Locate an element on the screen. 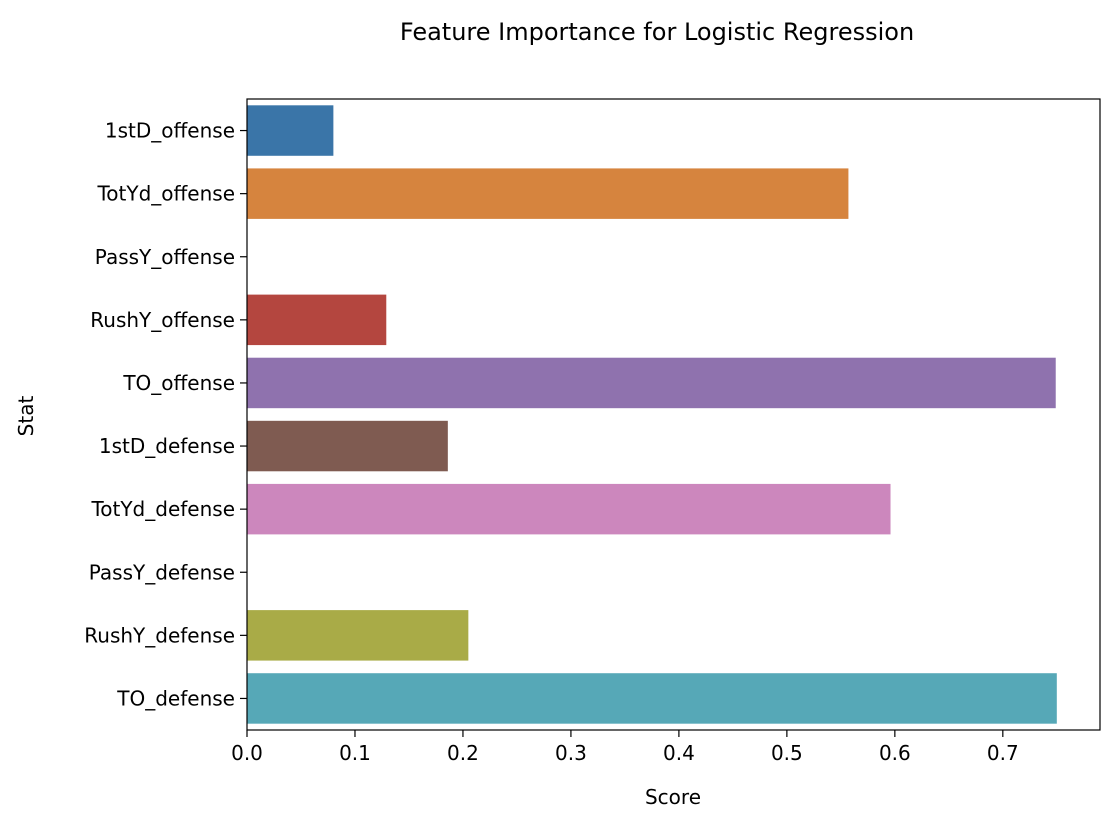 The image size is (1118, 822). x-tick-label: 0.3 is located at coordinates (571, 753).